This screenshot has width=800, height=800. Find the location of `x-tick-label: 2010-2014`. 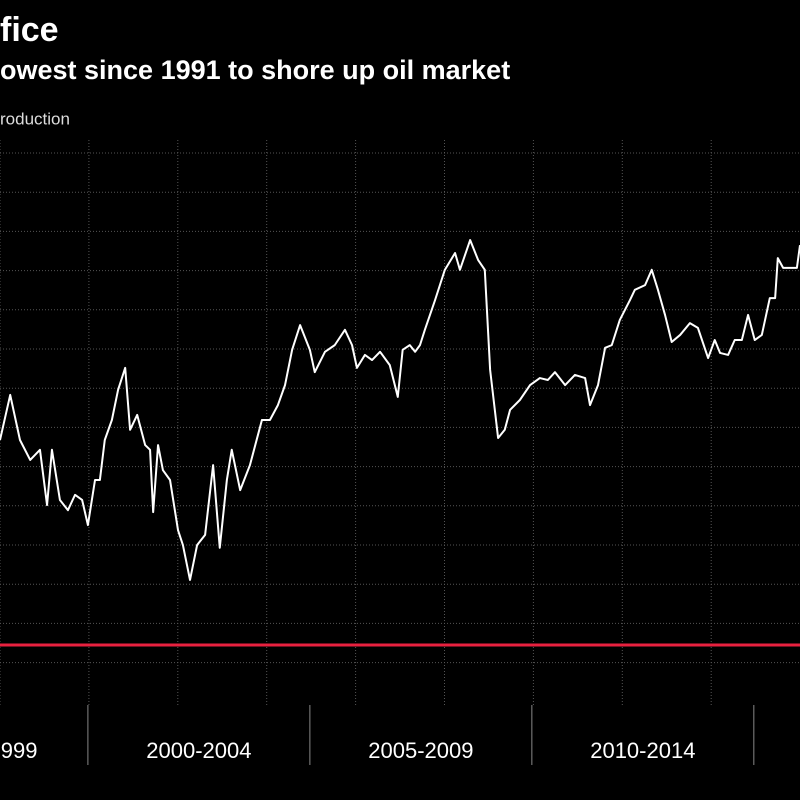

x-tick-label: 2010-2014 is located at coordinates (642, 750).